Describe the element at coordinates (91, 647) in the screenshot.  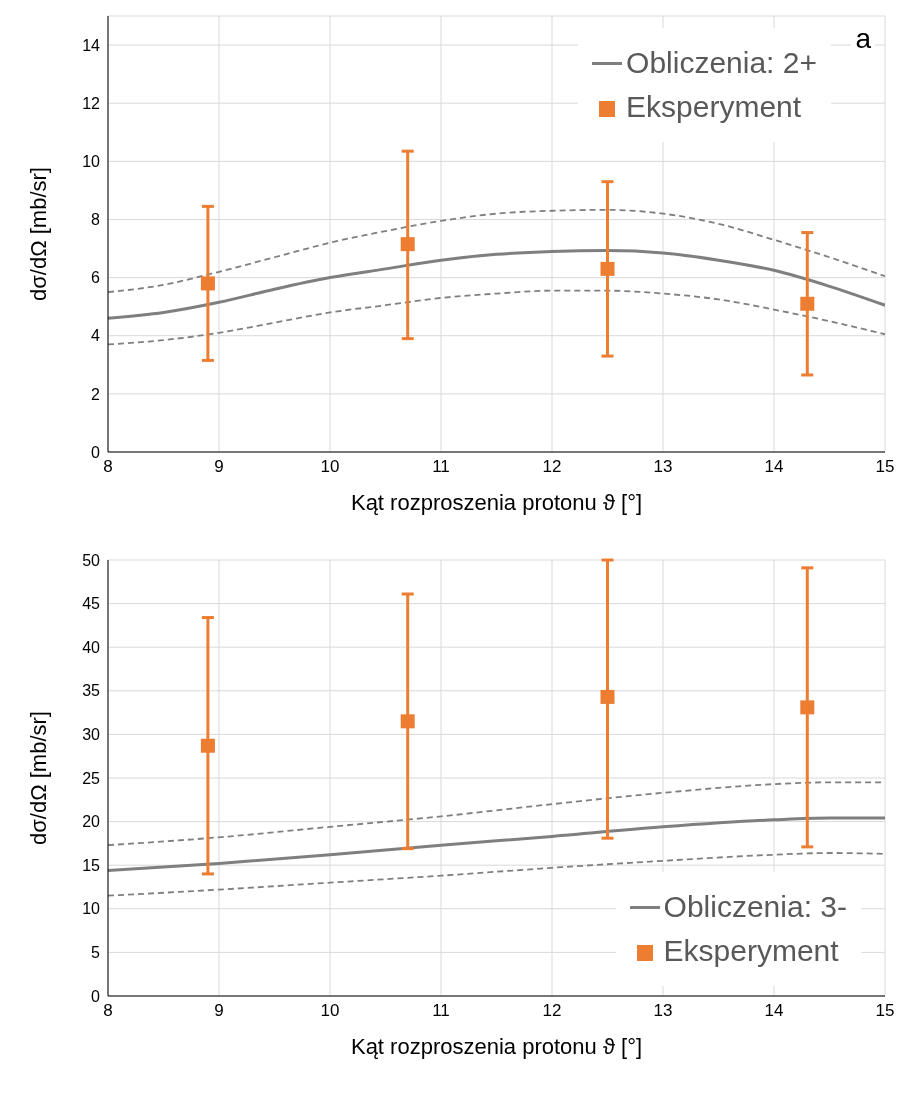
I see `y-tick-label: 40` at that location.